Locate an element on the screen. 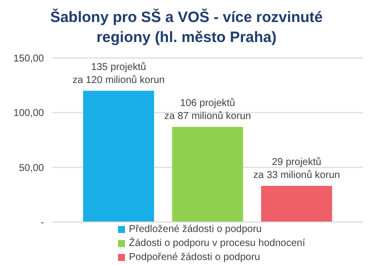  y-tick-label: - is located at coordinates (42, 223).